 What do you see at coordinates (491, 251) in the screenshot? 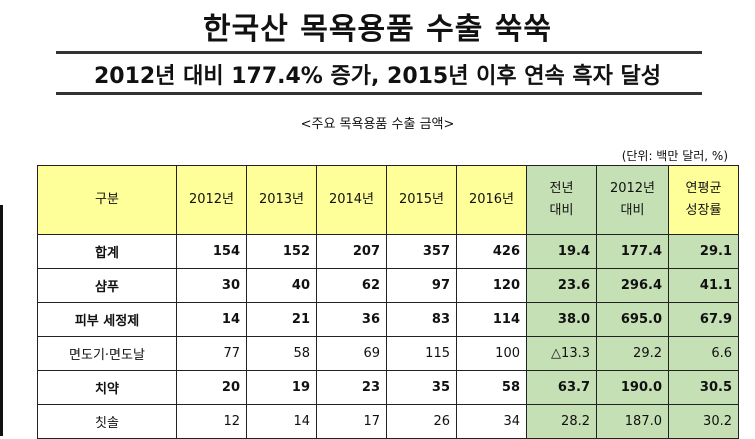
I see `table-cell: 426` at bounding box center [491, 251].